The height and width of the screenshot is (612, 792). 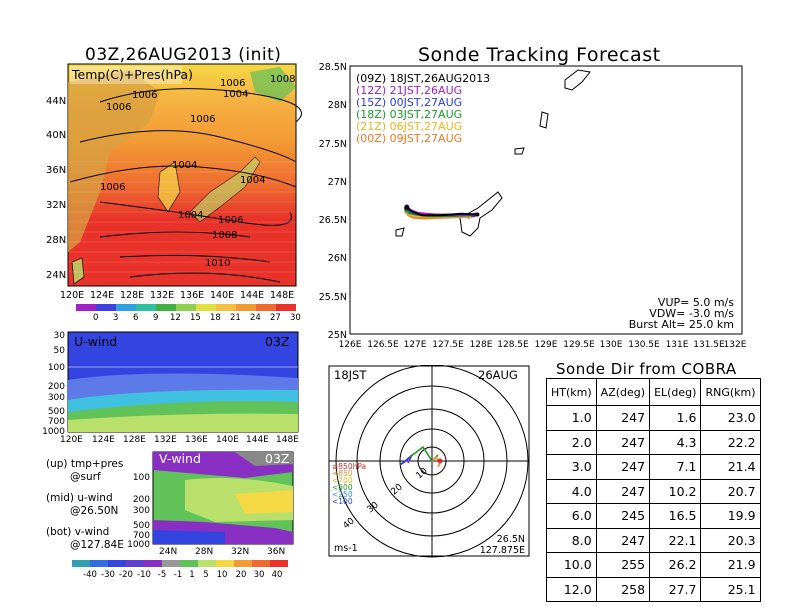 I want to click on track-start-point, so click(x=407, y=208).